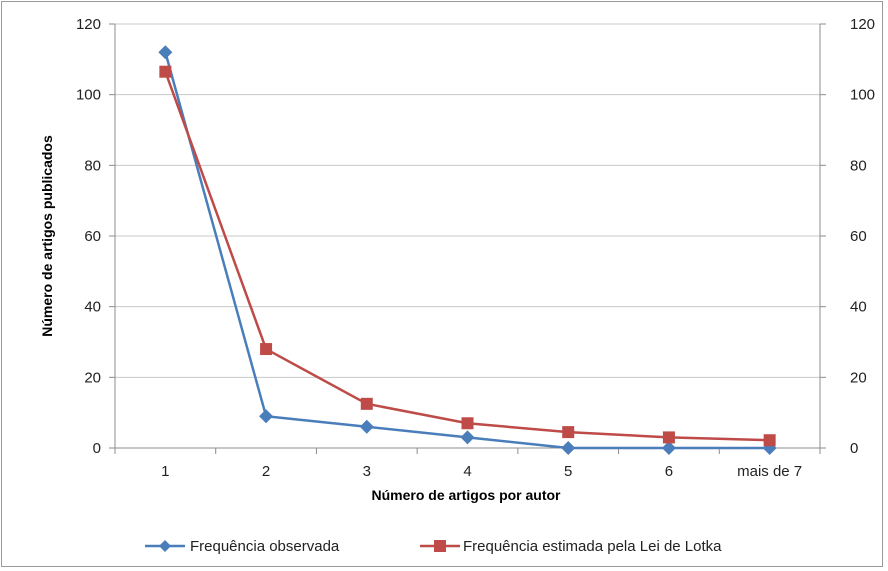 Image resolution: width=888 pixels, height=571 pixels. I want to click on x-tick-label: 3, so click(367, 471).